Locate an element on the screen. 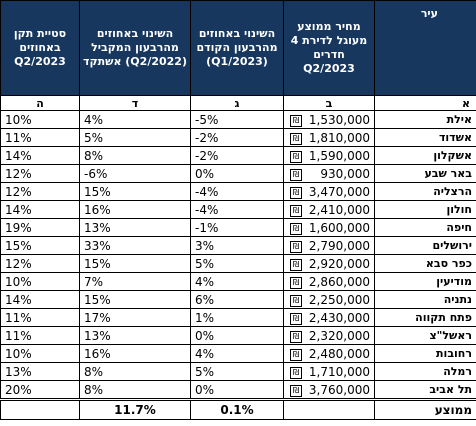 This screenshot has width=476, height=426. table-row: 14% 15% 6% ₪ 2,250,000 נתניה is located at coordinates (238, 299).